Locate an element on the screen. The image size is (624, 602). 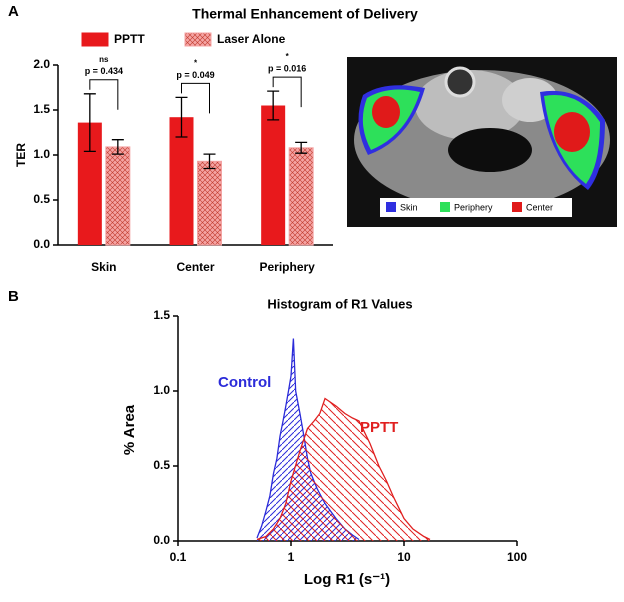
chart-title: Thermal Enhancement of Delivery is located at coordinates (305, 14).